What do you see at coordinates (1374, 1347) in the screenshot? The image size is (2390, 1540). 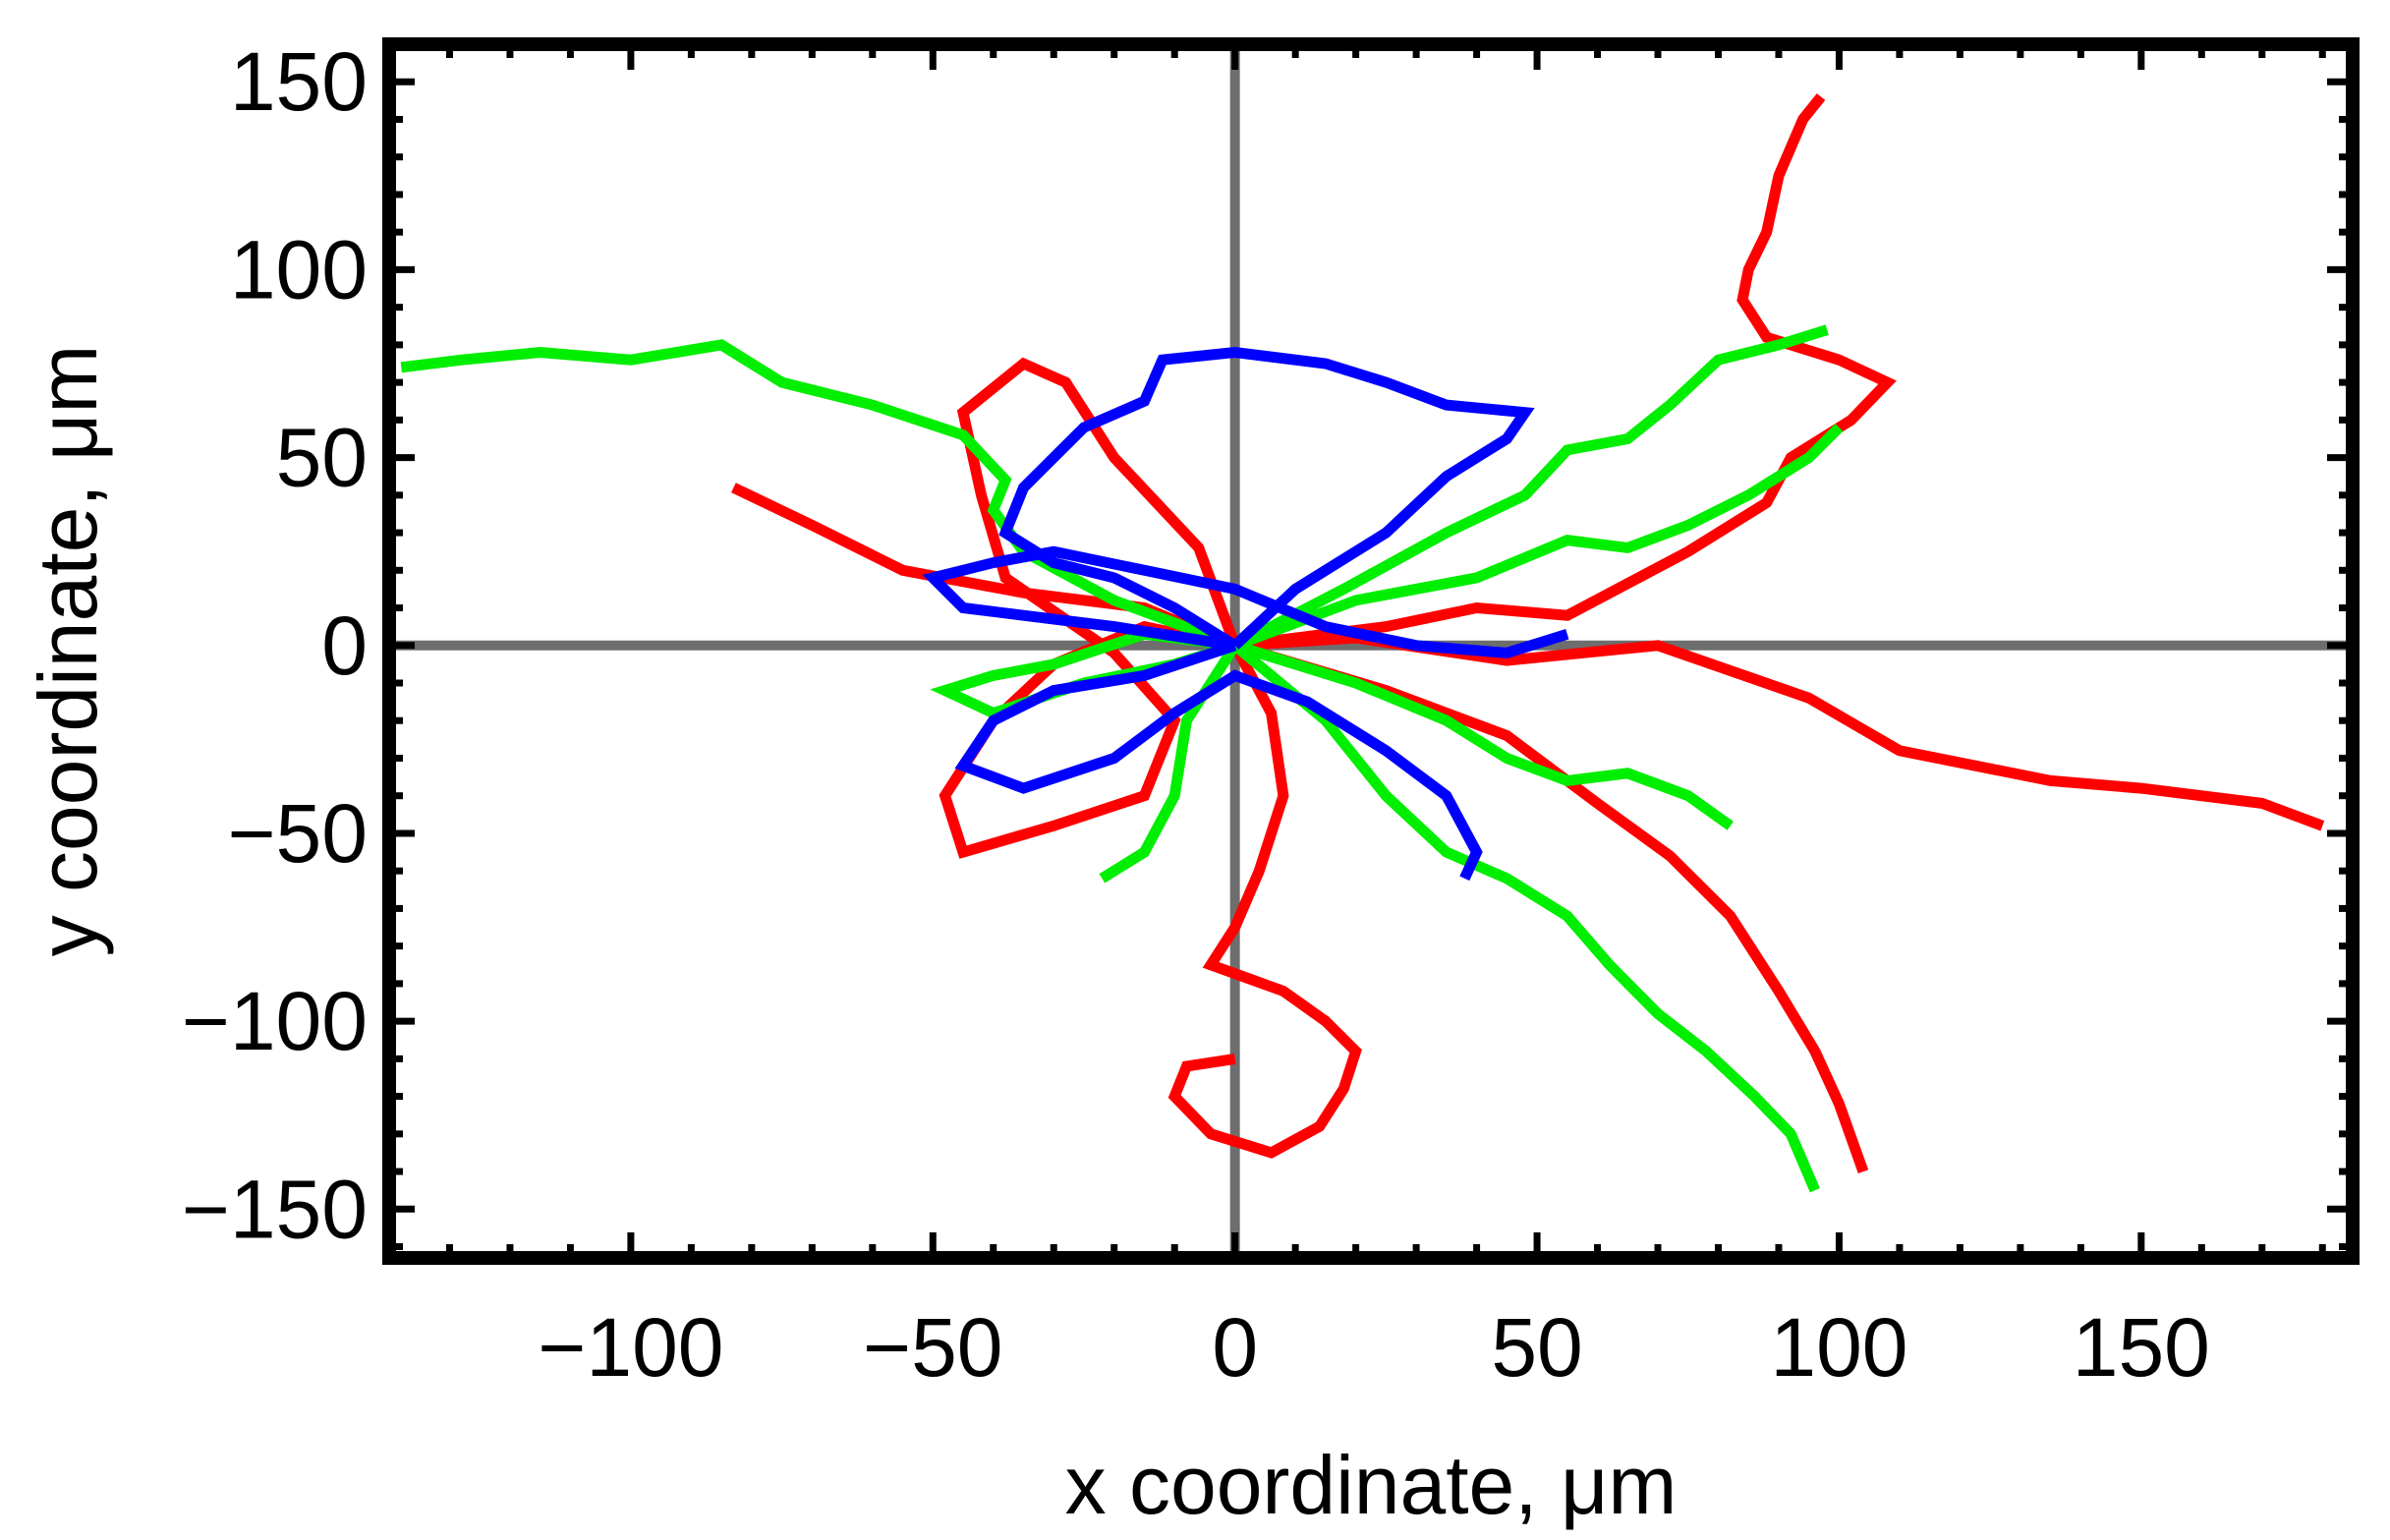 I see `x-tick-labels: −100 −50 0 50 100 150` at bounding box center [1374, 1347].